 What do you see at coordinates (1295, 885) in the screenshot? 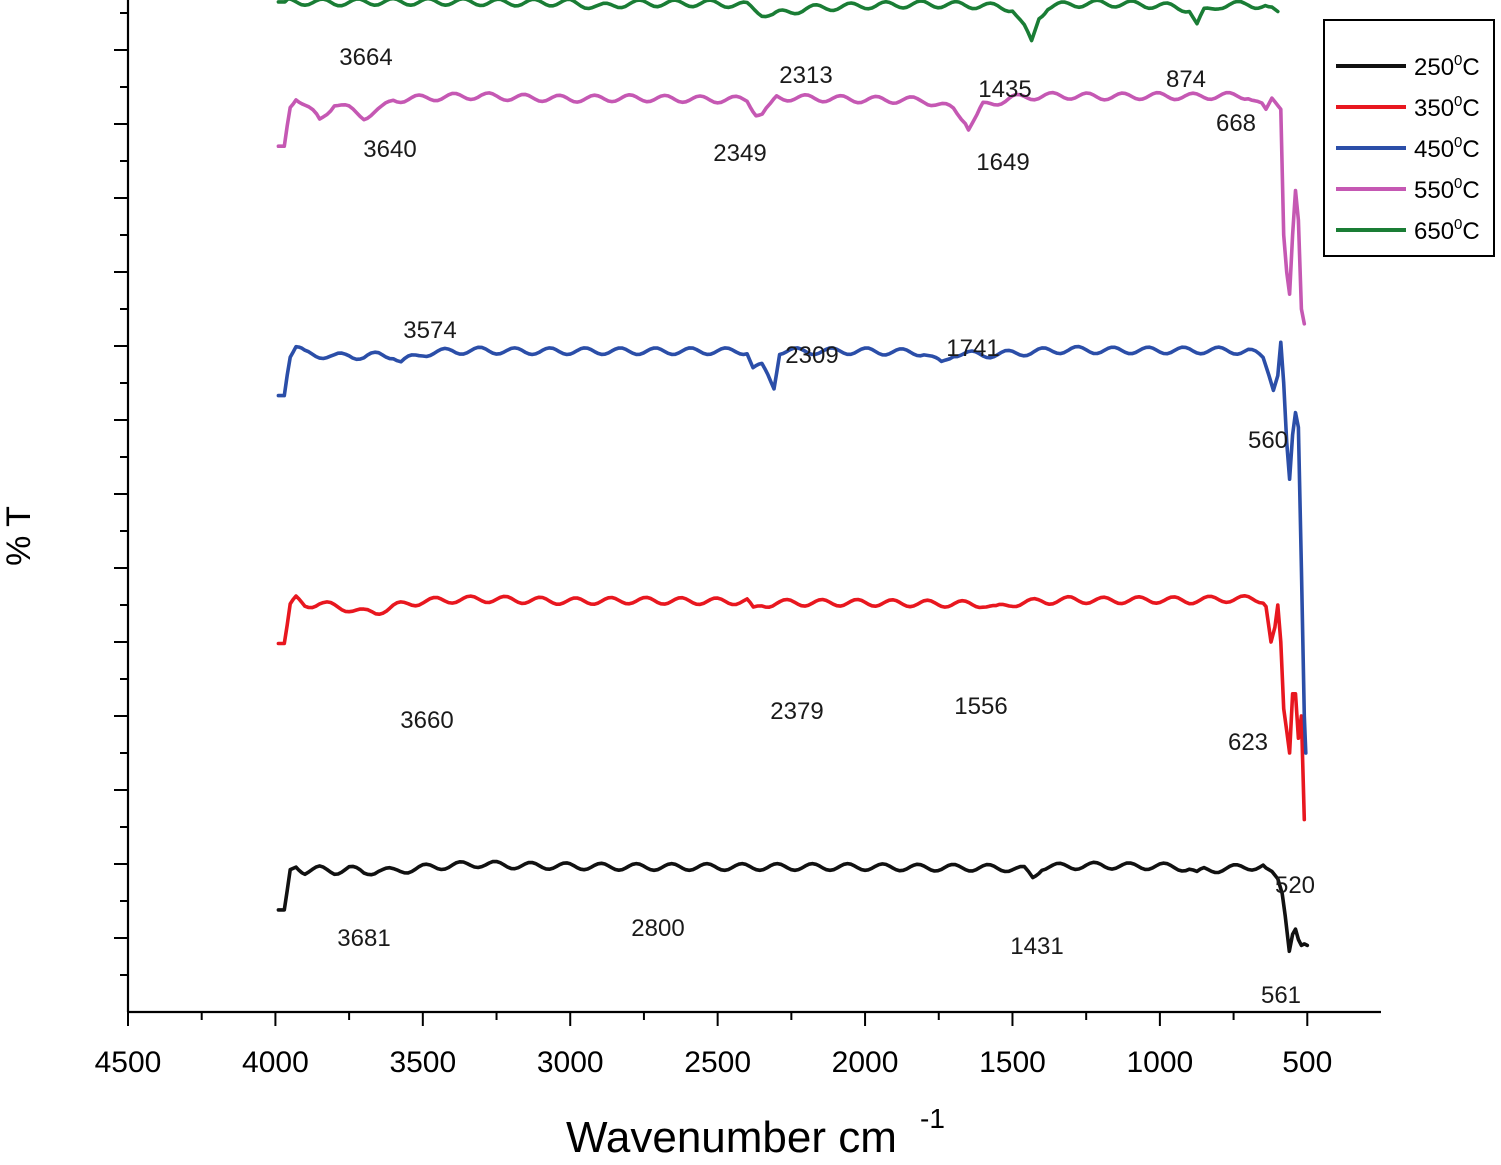
I see `peak-label: 520` at bounding box center [1295, 885].